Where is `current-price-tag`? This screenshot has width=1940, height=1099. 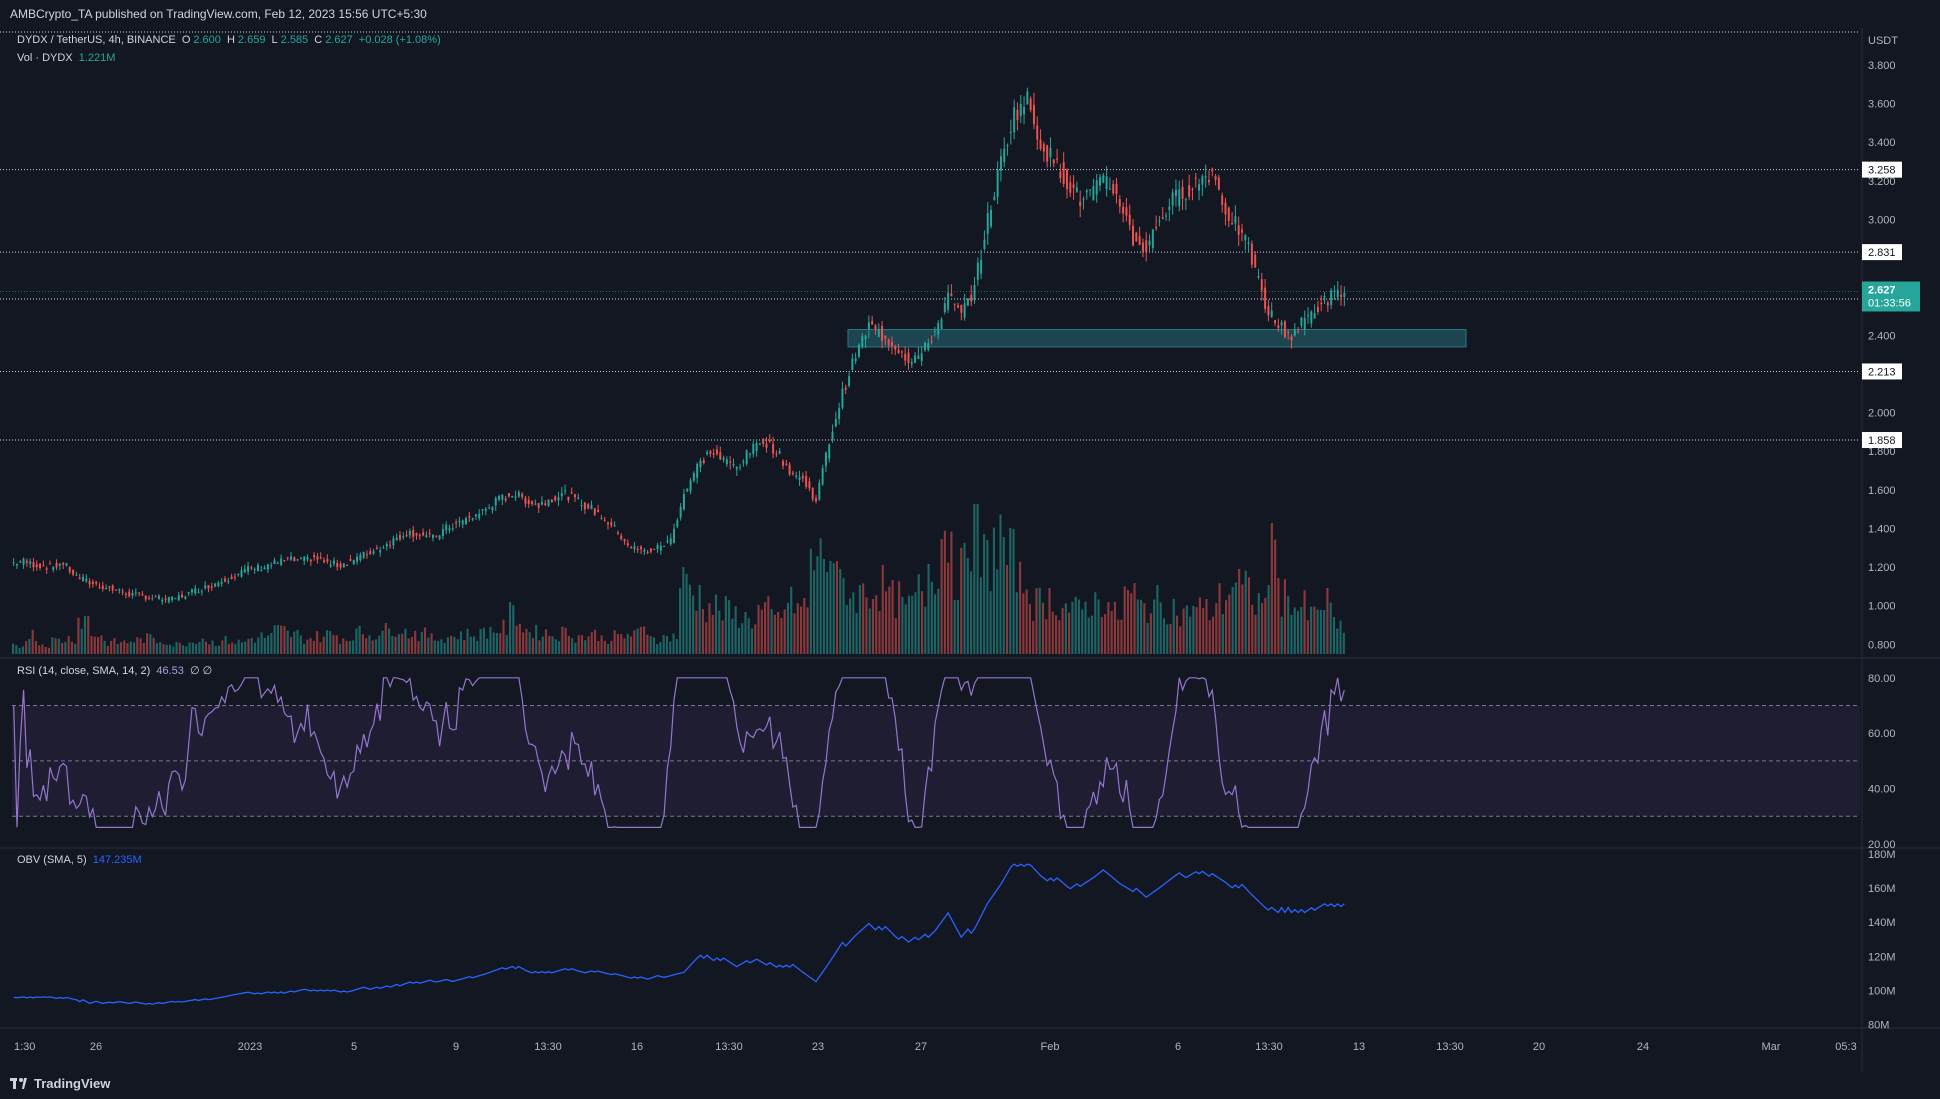 current-price-tag is located at coordinates (1891, 296).